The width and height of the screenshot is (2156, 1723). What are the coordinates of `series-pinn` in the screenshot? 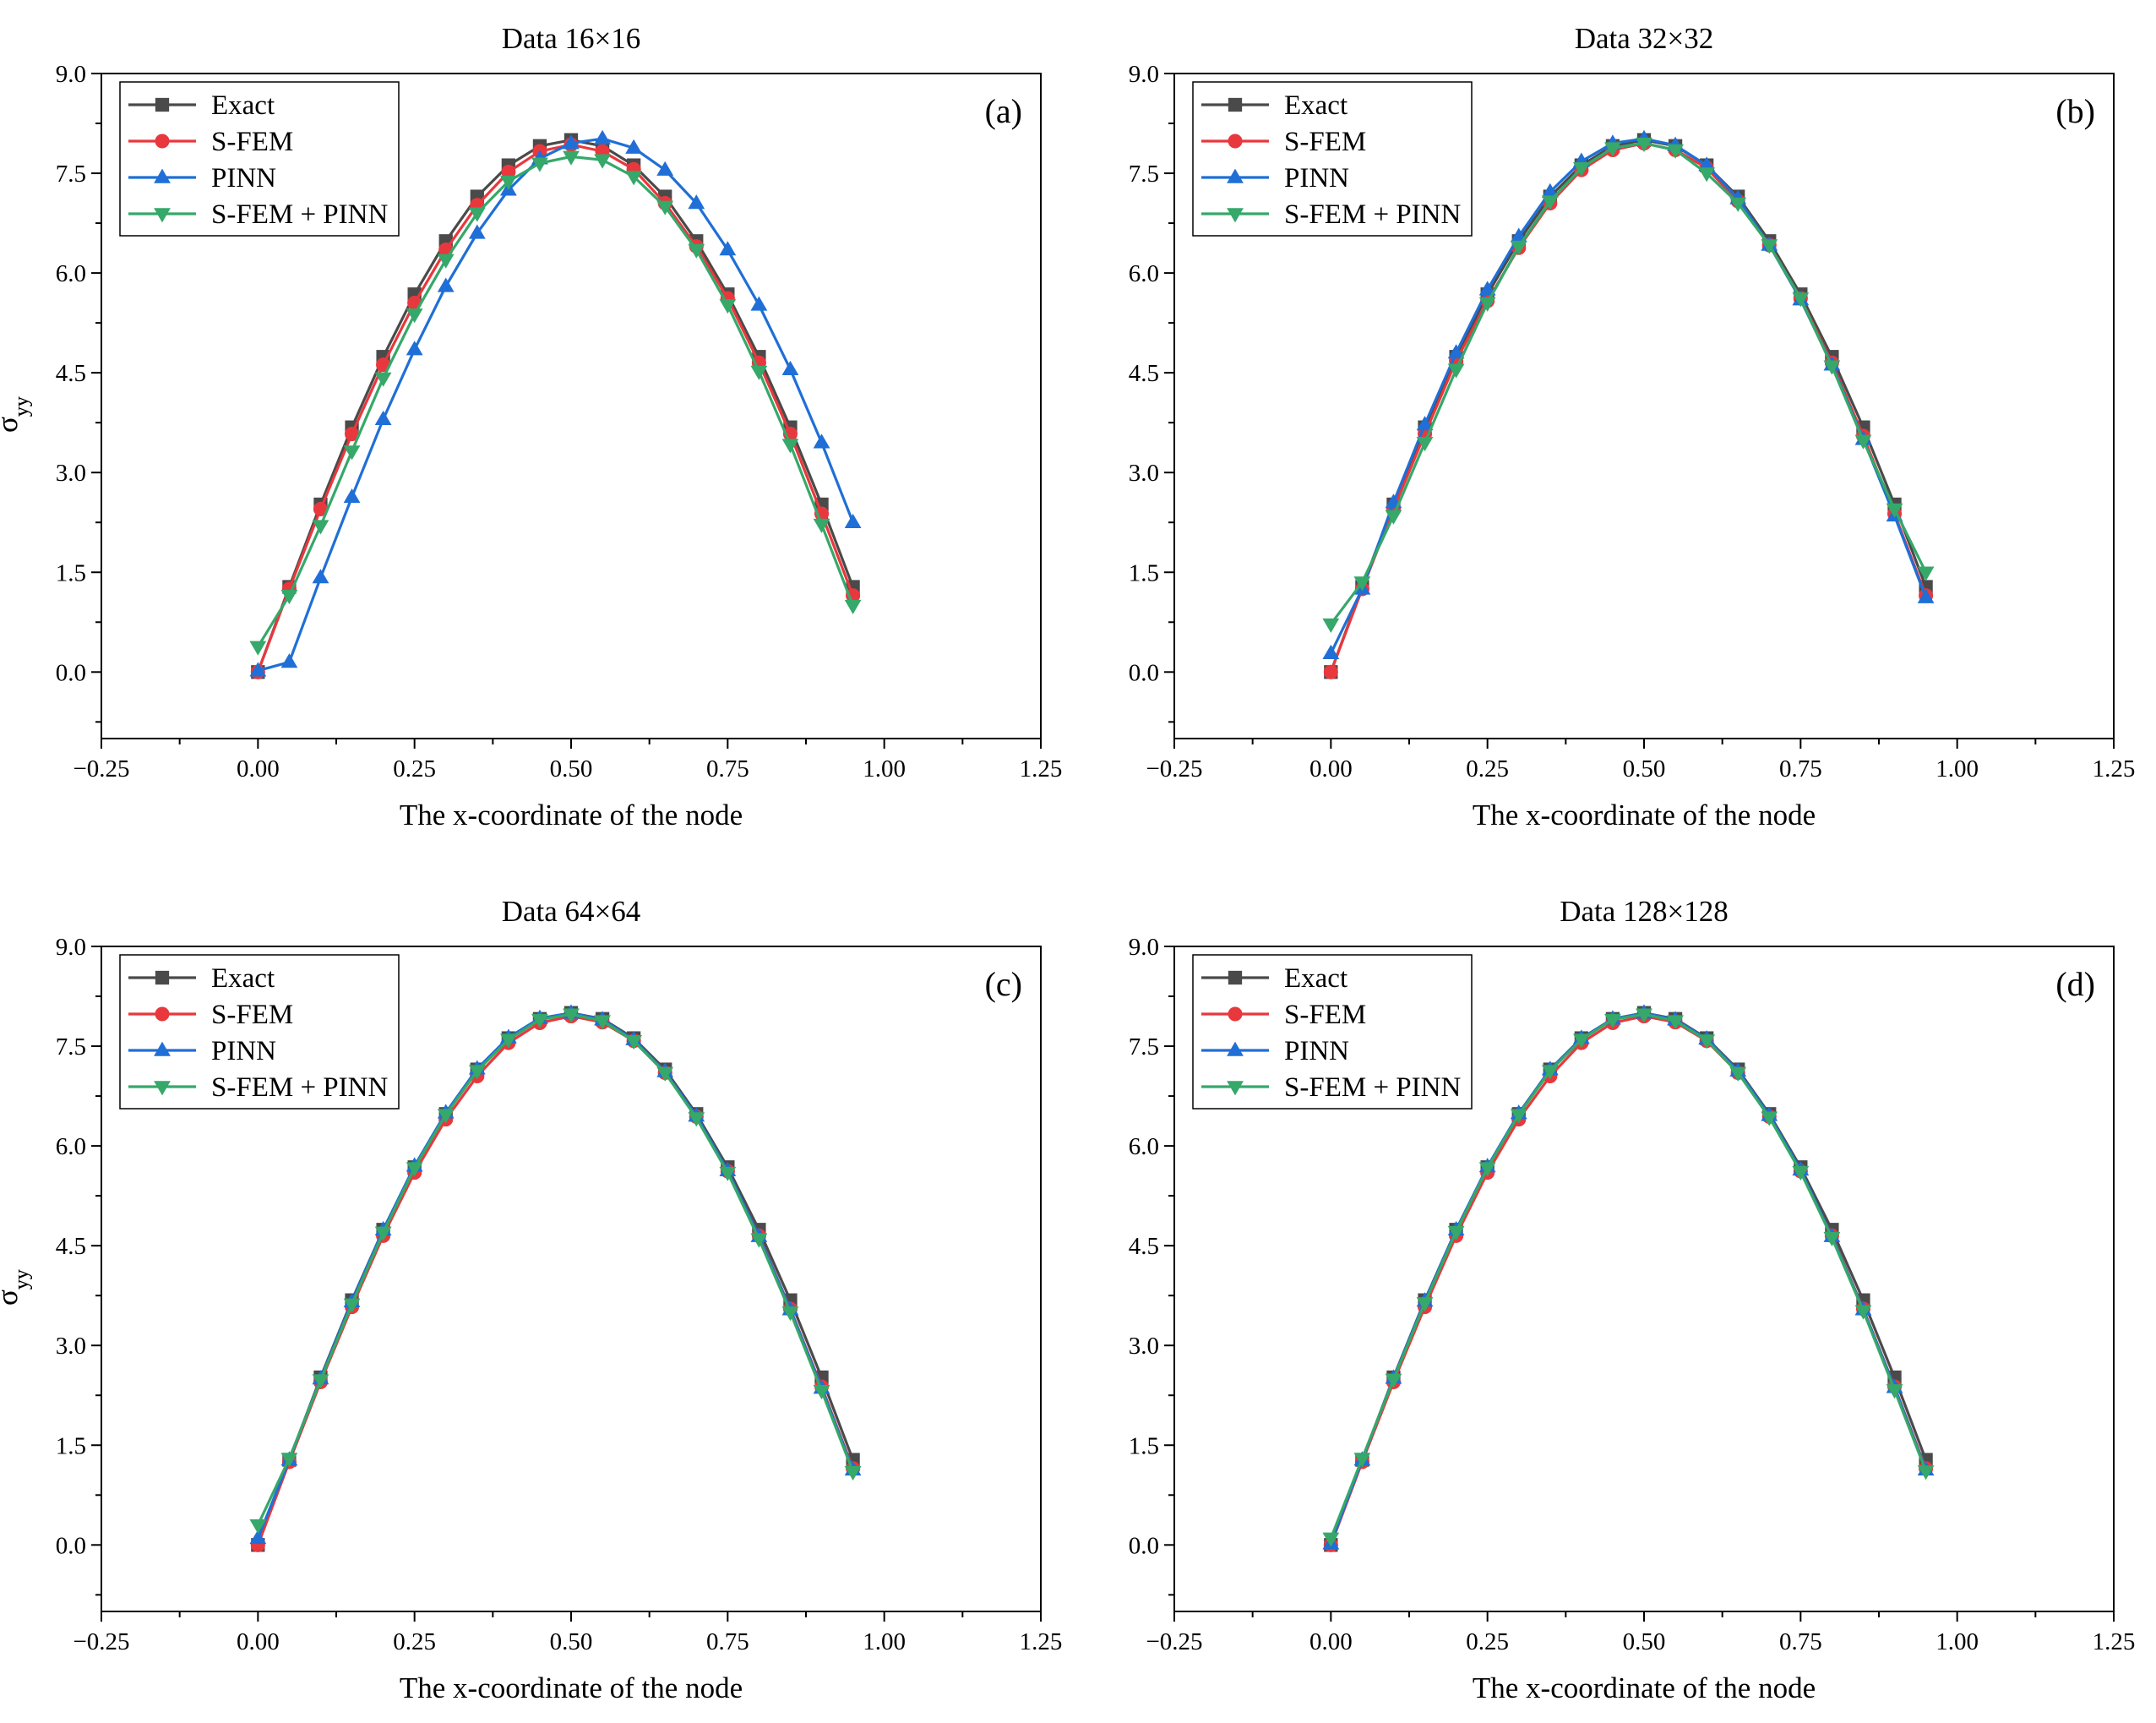 It's located at (555, 403).